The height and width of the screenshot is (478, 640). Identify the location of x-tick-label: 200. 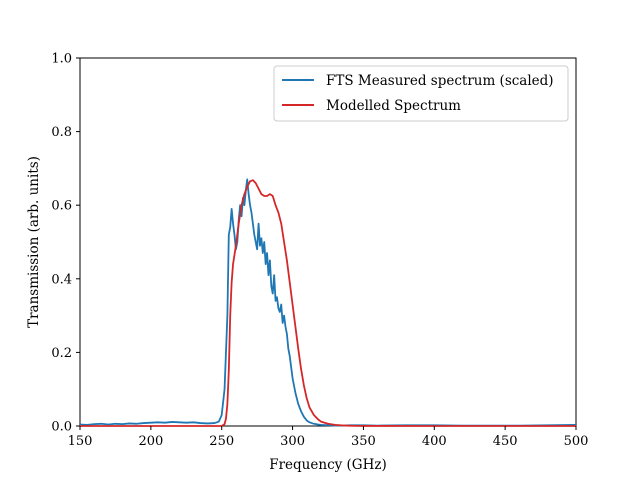
(150, 441).